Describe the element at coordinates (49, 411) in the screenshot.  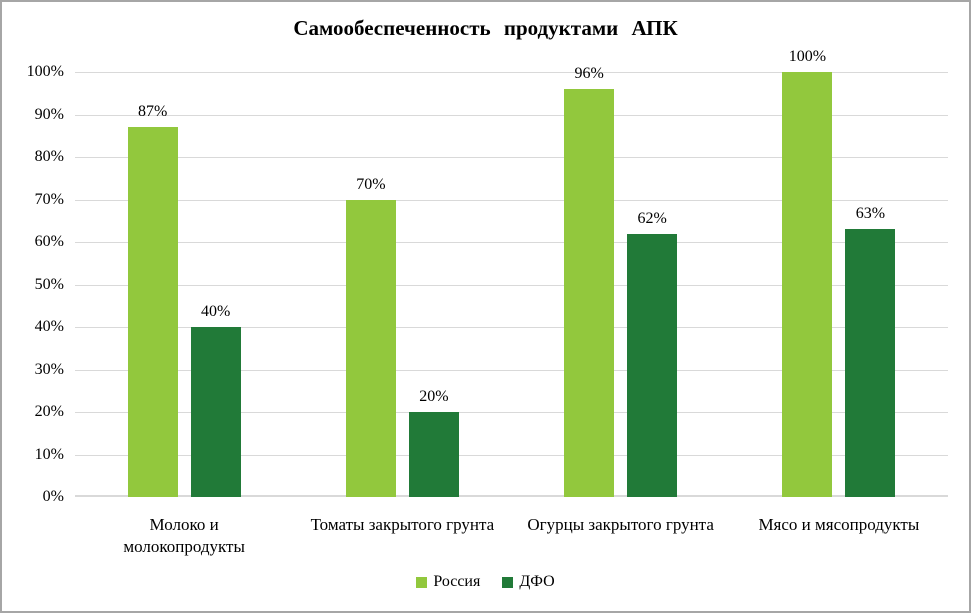
I see `y-axis-tick-label: 20%` at that location.